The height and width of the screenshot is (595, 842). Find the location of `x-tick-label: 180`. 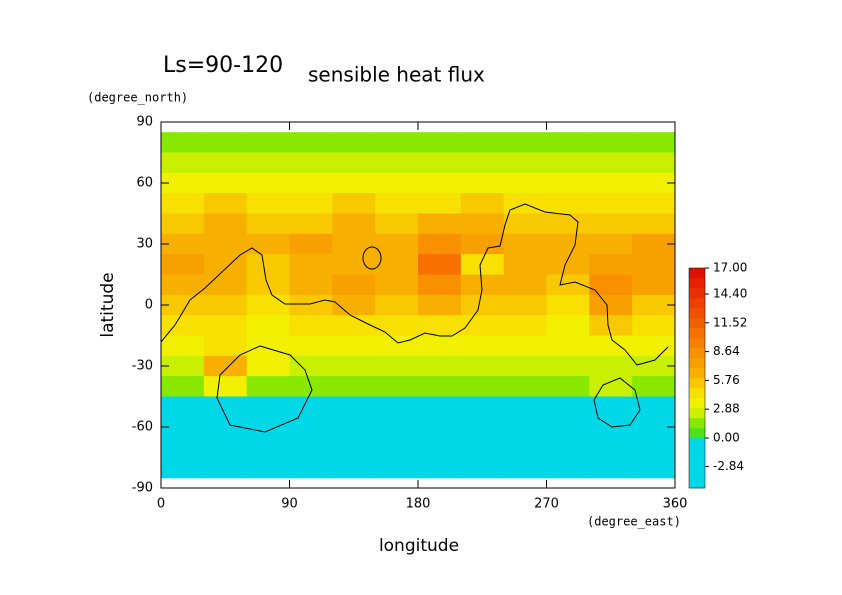

x-tick-label: 180 is located at coordinates (418, 504).